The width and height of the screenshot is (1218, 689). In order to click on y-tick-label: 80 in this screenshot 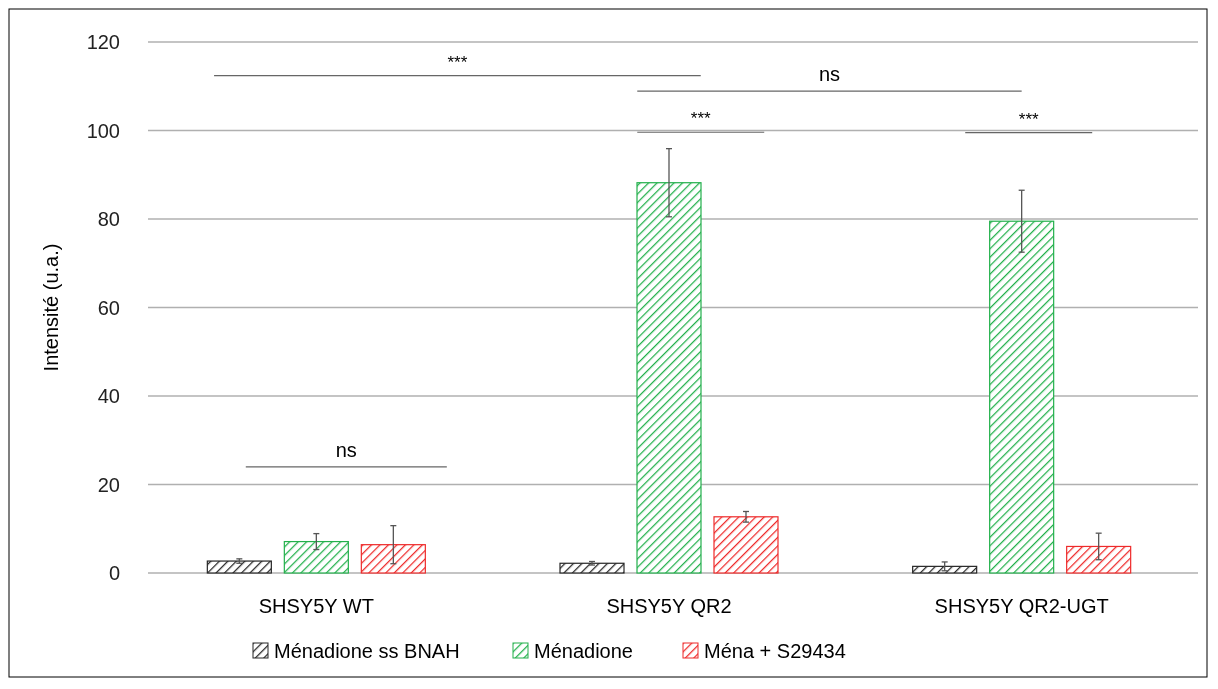, I will do `click(108, 219)`.